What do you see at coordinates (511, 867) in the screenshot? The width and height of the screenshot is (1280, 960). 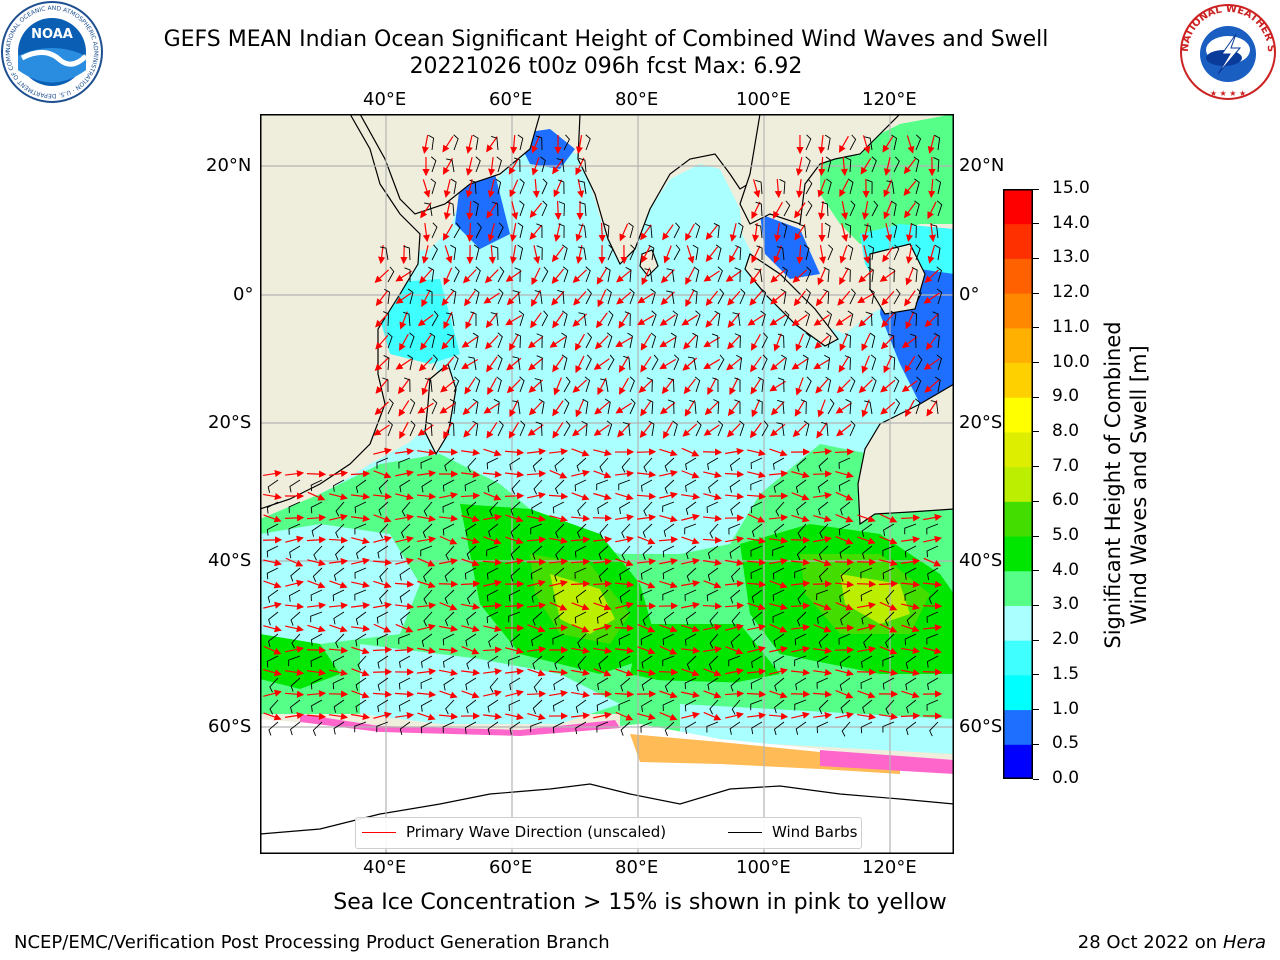 I see `lon-tick-bottom-60e: 60°E` at bounding box center [511, 867].